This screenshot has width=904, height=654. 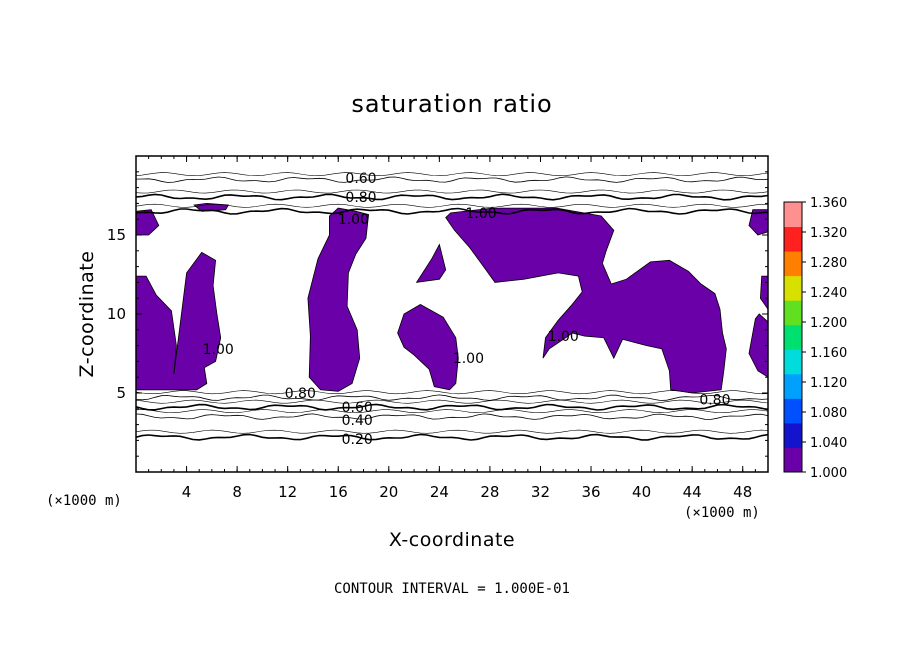 I want to click on colorbar-tick-label: 1.040, so click(x=828, y=443).